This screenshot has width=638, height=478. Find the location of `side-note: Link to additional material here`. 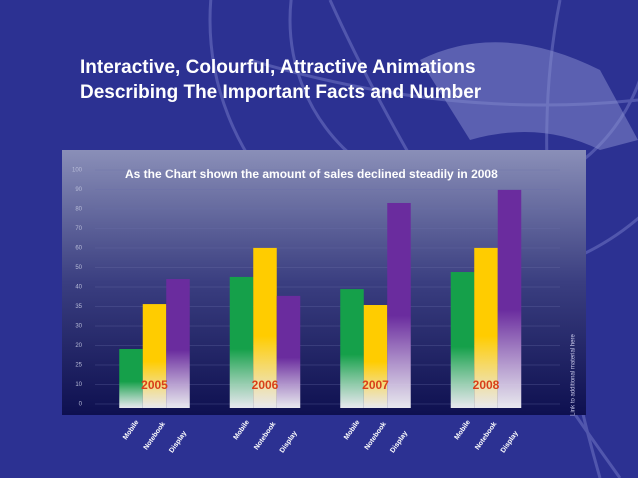

side-note: Link to additional material here is located at coordinates (574, 374).